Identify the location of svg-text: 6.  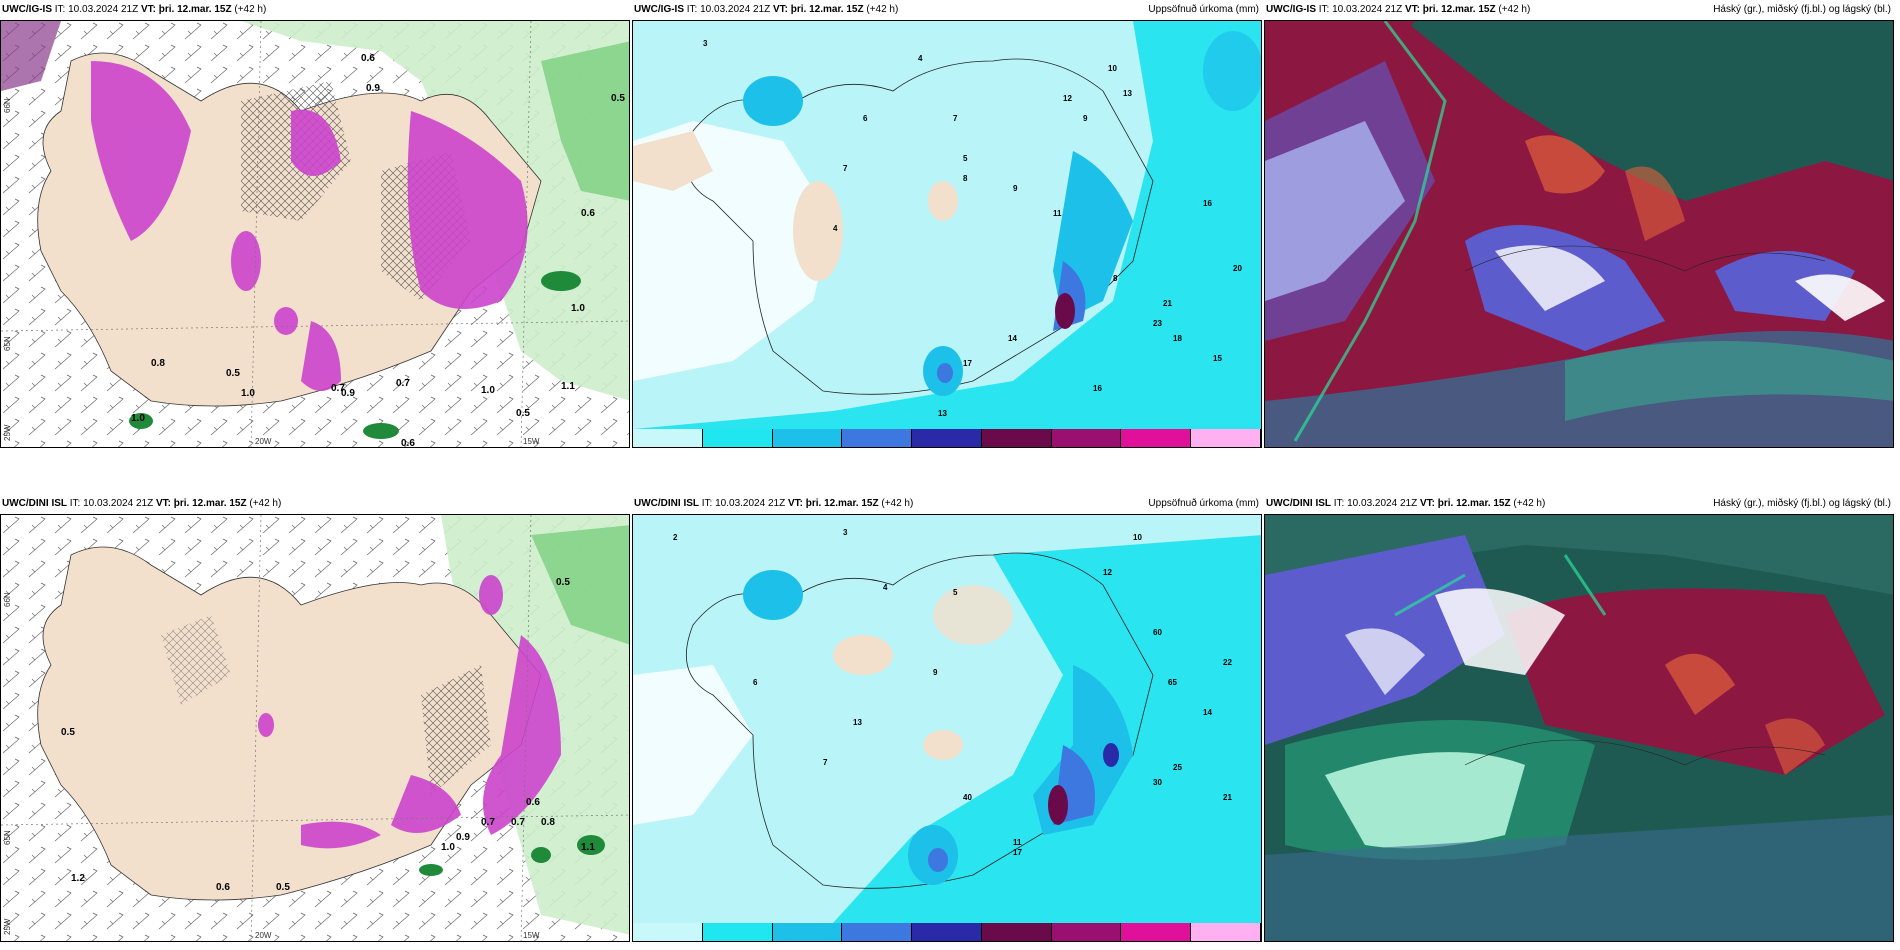
(865, 118).